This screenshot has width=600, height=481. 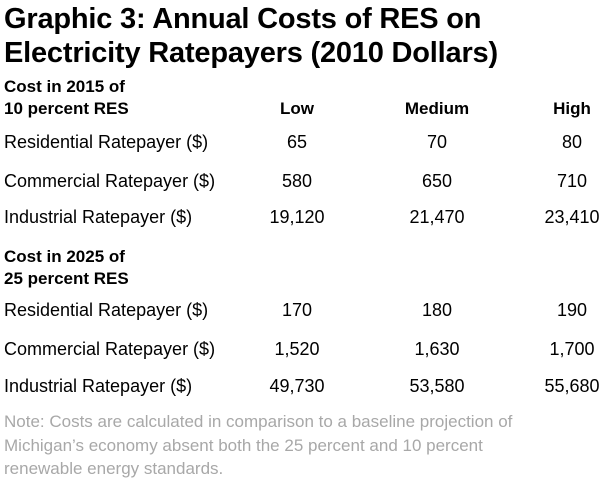 I want to click on cell-high: 190, so click(x=572, y=310).